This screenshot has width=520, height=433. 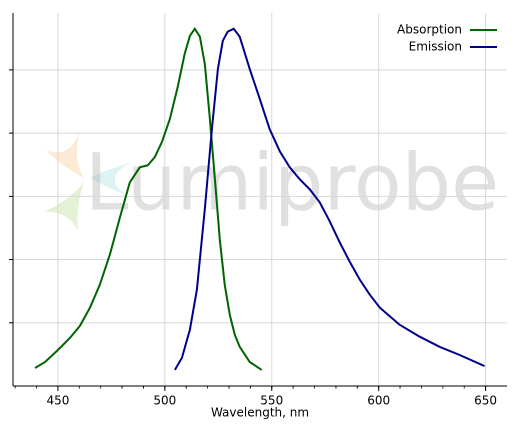 I want to click on legend-label: Emission, so click(x=435, y=47).